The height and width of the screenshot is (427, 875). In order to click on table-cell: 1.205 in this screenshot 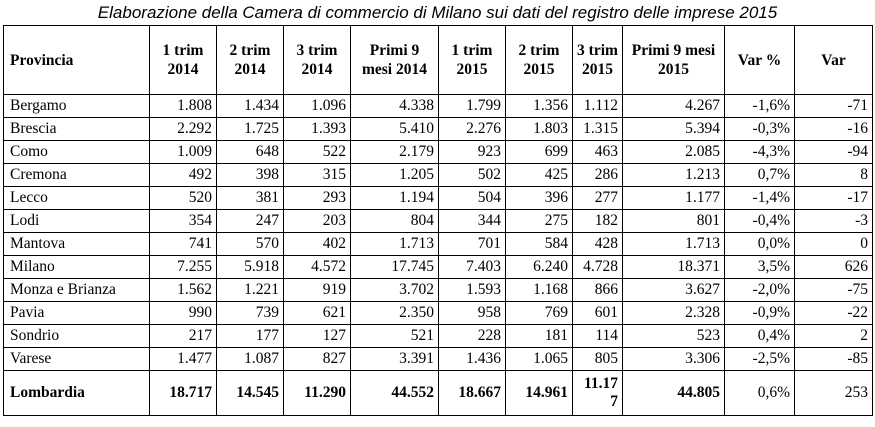, I will do `click(394, 175)`.